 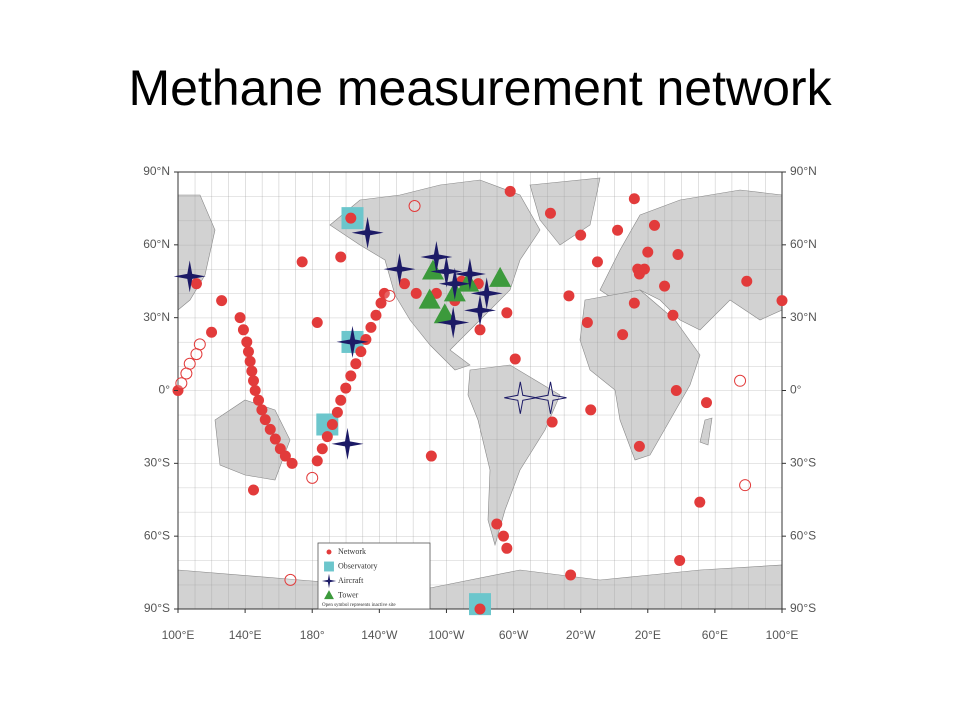 What do you see at coordinates (352, 551) in the screenshot?
I see `legend-label: Network` at bounding box center [352, 551].